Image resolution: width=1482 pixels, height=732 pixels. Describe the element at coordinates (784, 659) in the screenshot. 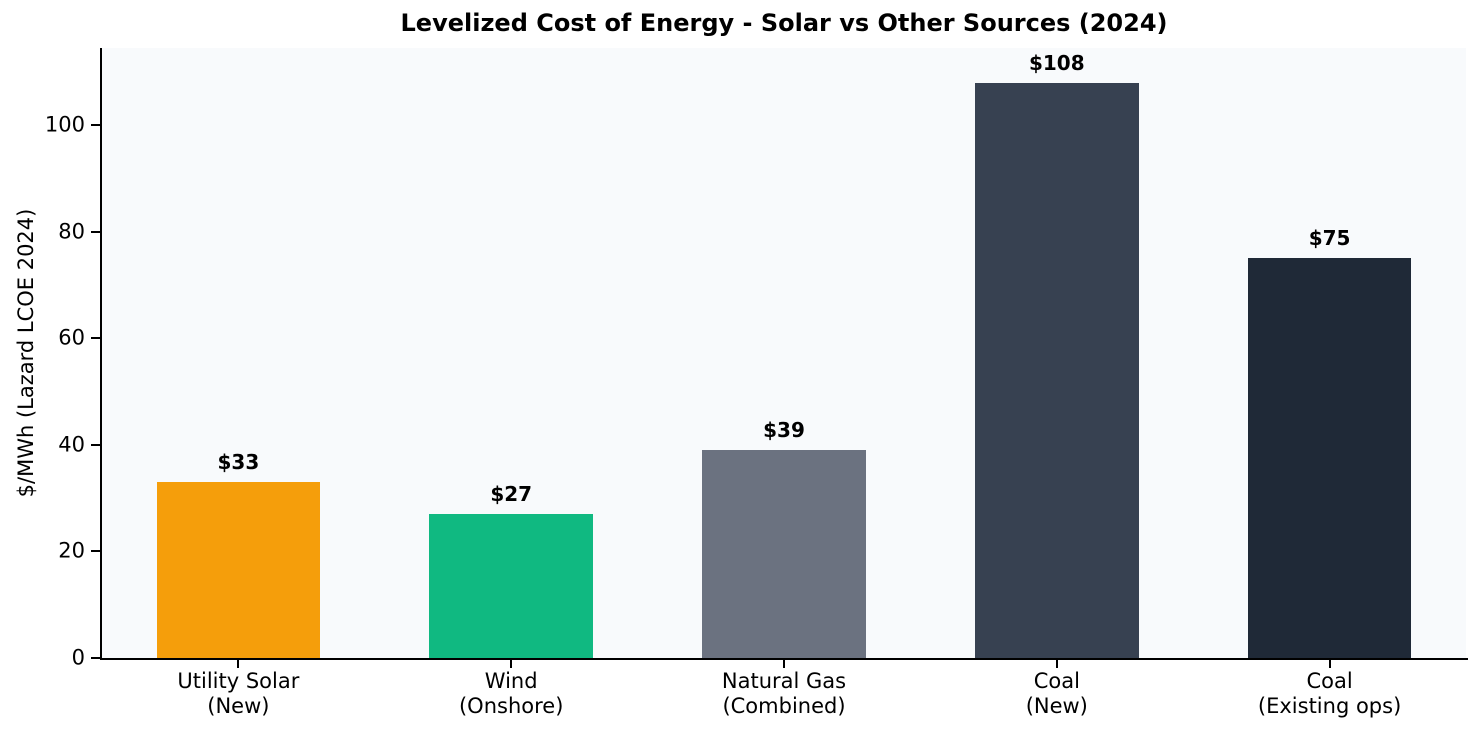

I see `x-axis-spine` at that location.